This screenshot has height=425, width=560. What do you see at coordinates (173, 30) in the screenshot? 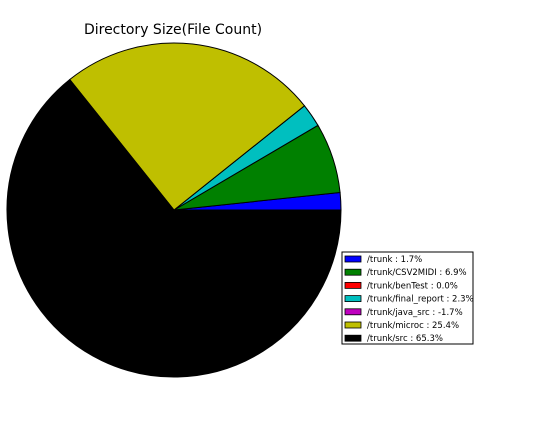
I see `chart-title: Directory Size(File Count)` at bounding box center [173, 30].